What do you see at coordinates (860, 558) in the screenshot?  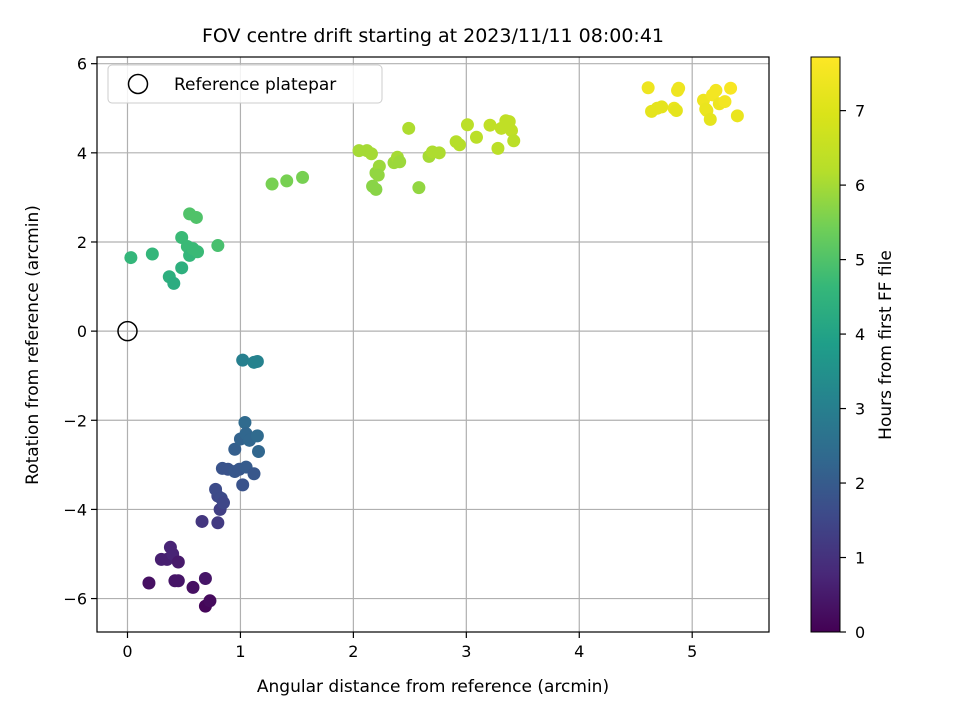 I see `colorbar-tick-label: 1` at bounding box center [860, 558].